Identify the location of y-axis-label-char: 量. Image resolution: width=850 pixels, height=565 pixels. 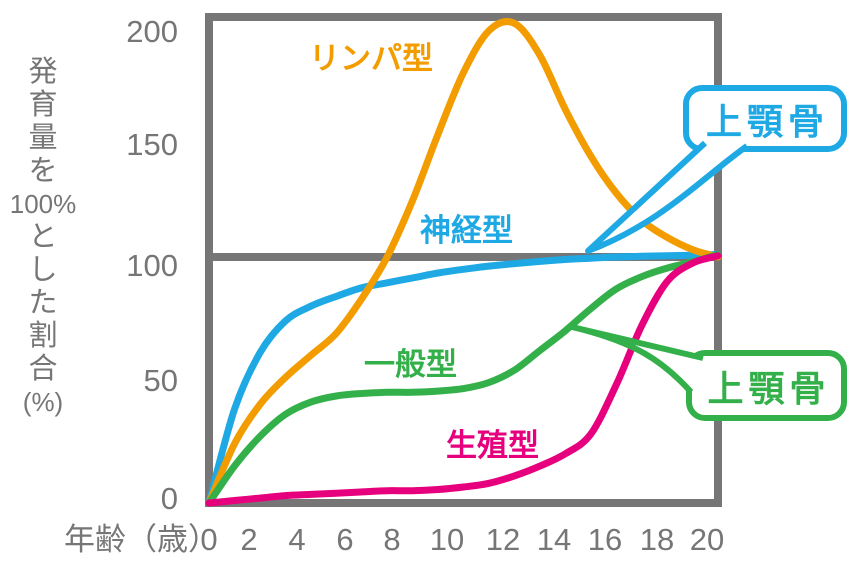
(43, 138).